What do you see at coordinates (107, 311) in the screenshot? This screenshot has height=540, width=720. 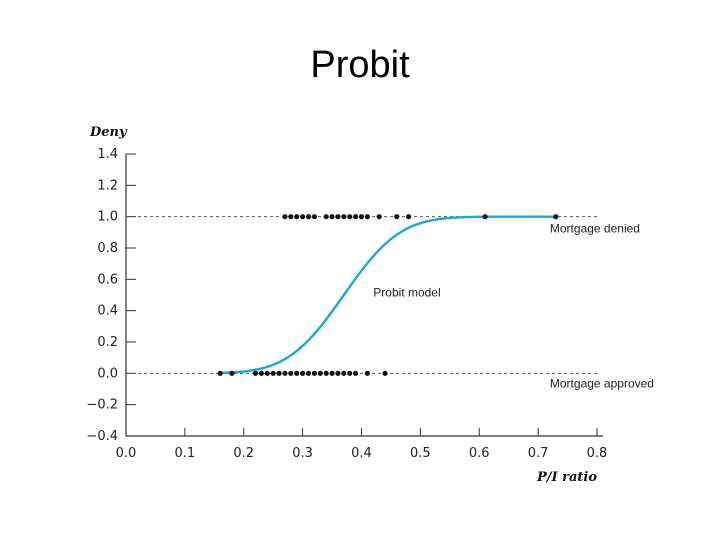 I see `y-tick-label: 0.4` at bounding box center [107, 311].